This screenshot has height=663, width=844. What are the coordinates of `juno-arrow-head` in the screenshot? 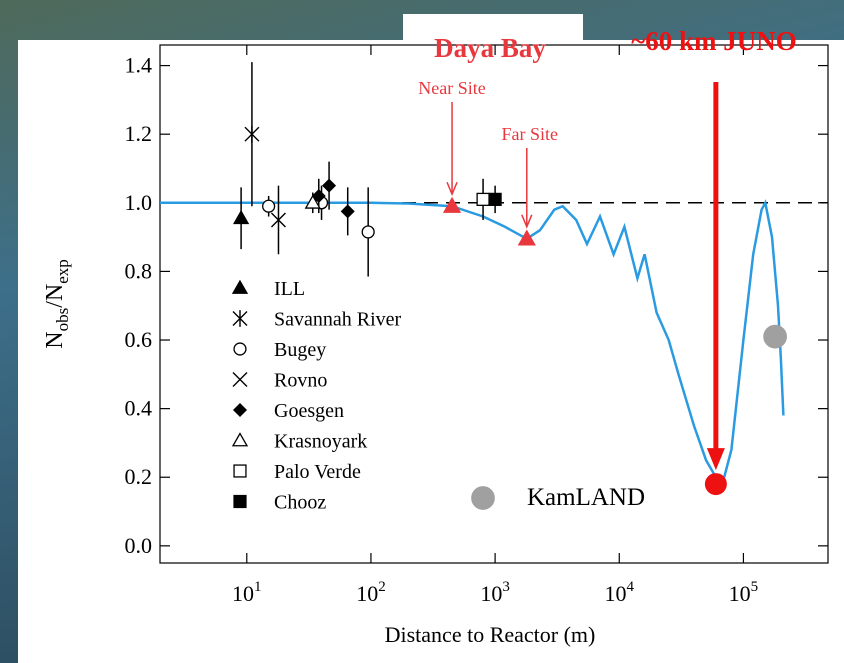 It's located at (715, 459).